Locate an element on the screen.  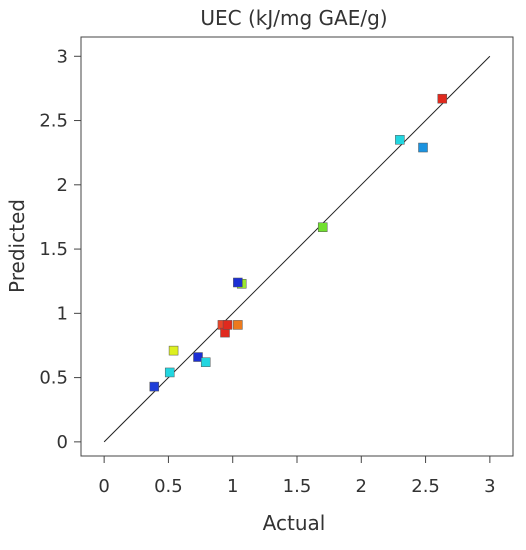
y-tick-label: 3 is located at coordinates (62, 56).